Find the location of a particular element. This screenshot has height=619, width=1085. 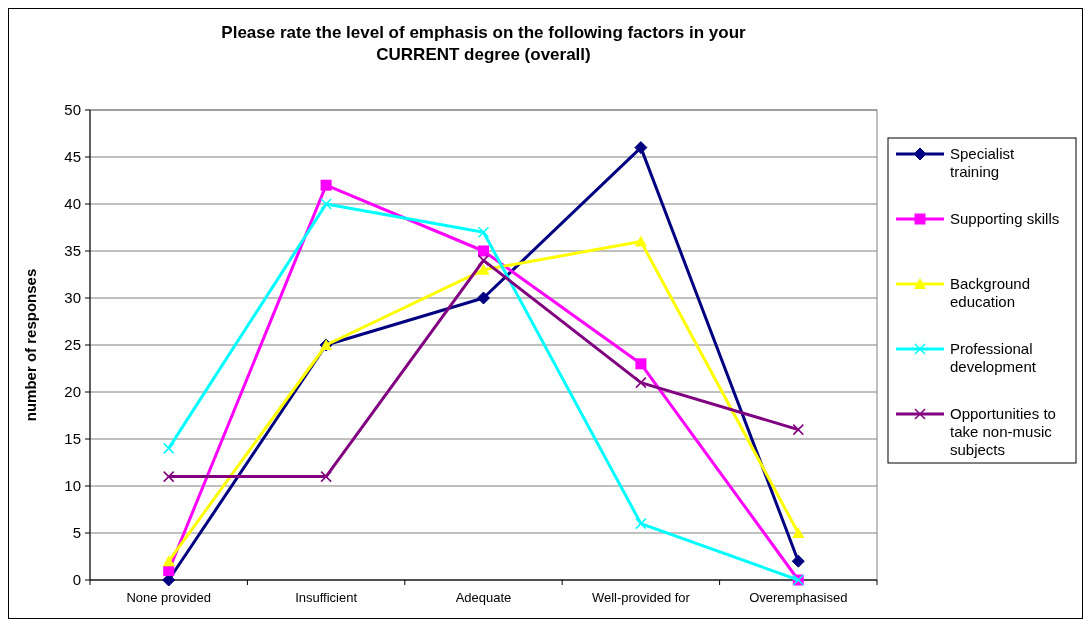

y-tick-label: 15 is located at coordinates (72, 439).